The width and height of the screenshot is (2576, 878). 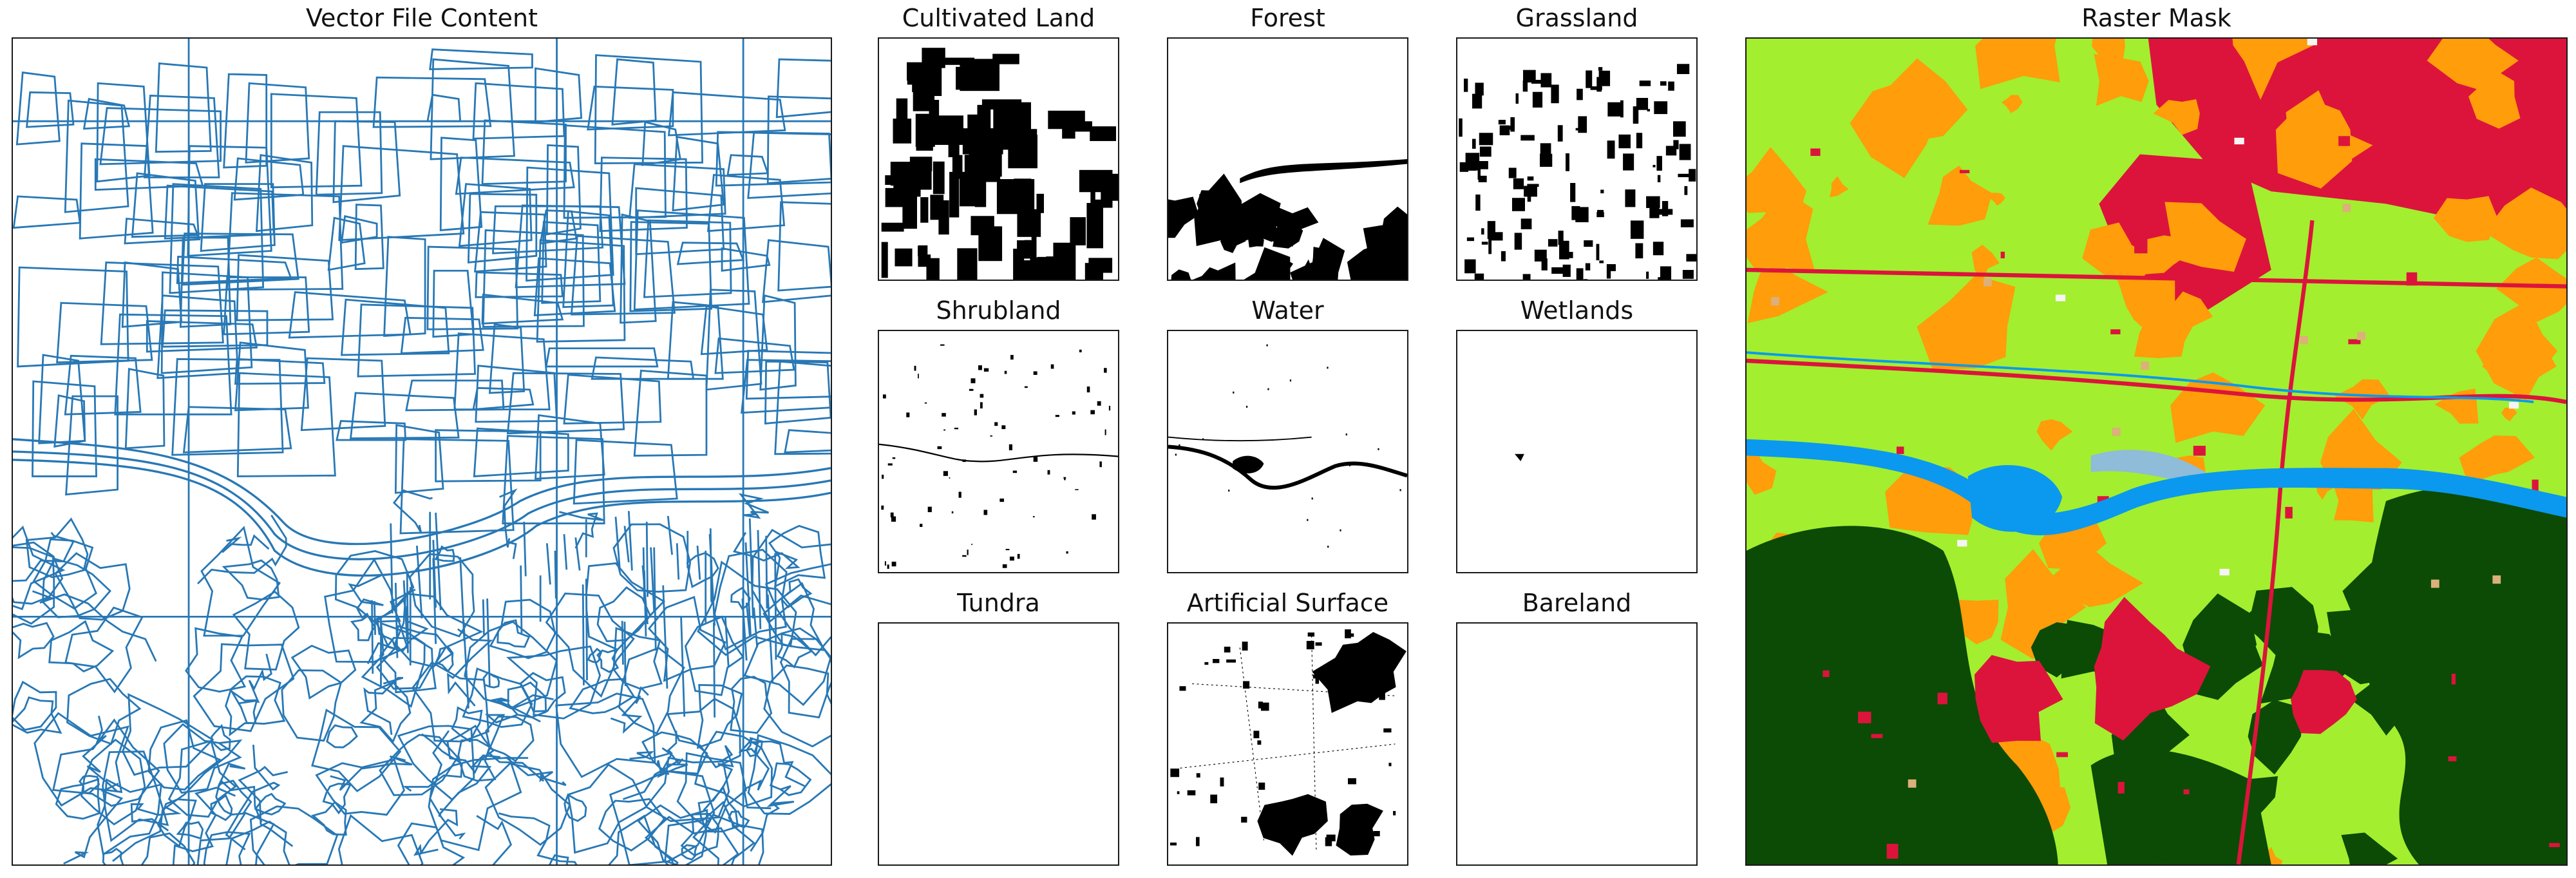 What do you see at coordinates (375, 618) in the screenshot?
I see `field-strip` at bounding box center [375, 618].